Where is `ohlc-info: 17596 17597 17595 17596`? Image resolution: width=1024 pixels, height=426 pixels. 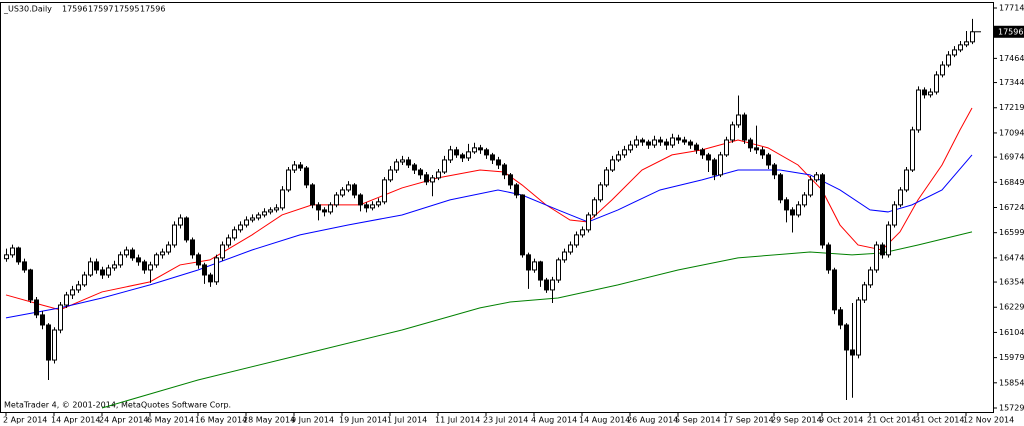 ohlc-info: 17596 17597 17595 17596 is located at coordinates (113, 9).